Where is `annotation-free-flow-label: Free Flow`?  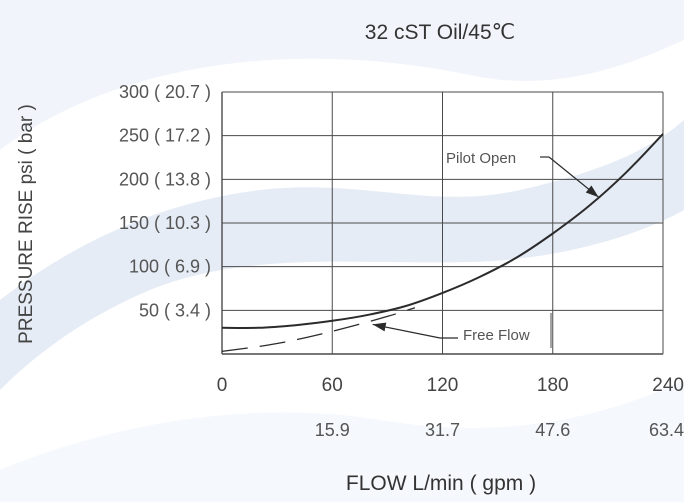 annotation-free-flow-label: Free Flow is located at coordinates (496, 335).